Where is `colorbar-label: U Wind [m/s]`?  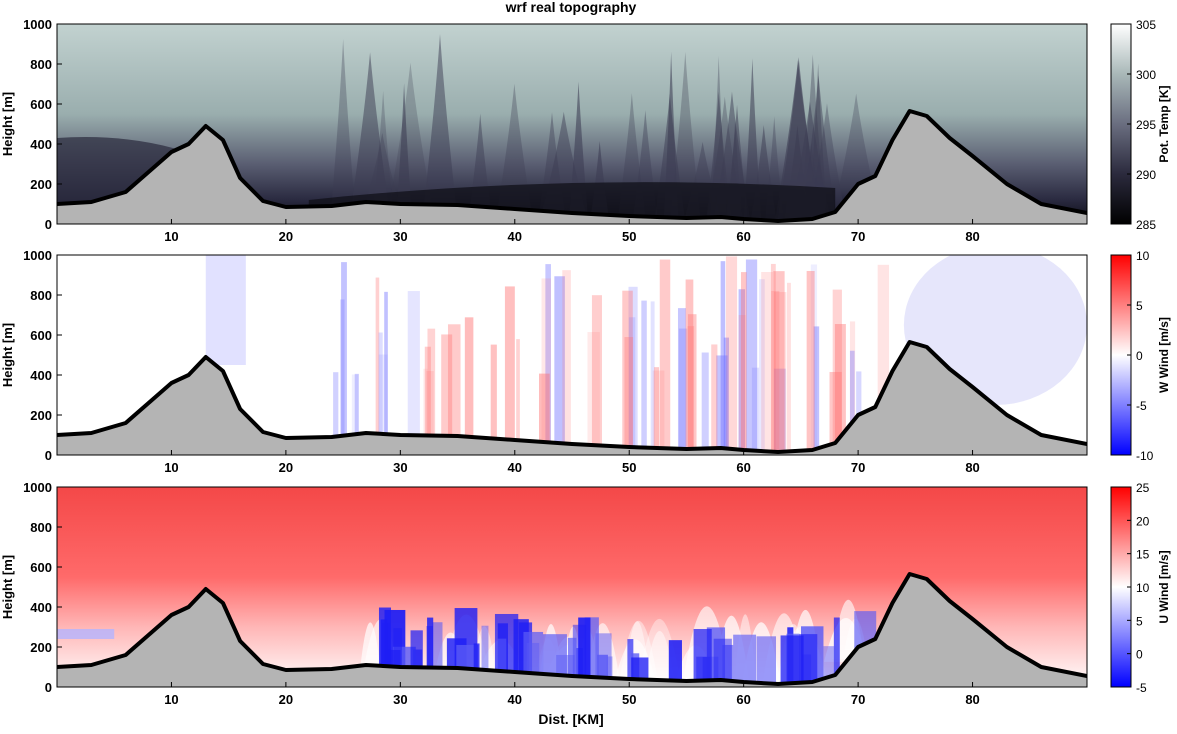 colorbar-label: U Wind [m/s] is located at coordinates (1164, 586).